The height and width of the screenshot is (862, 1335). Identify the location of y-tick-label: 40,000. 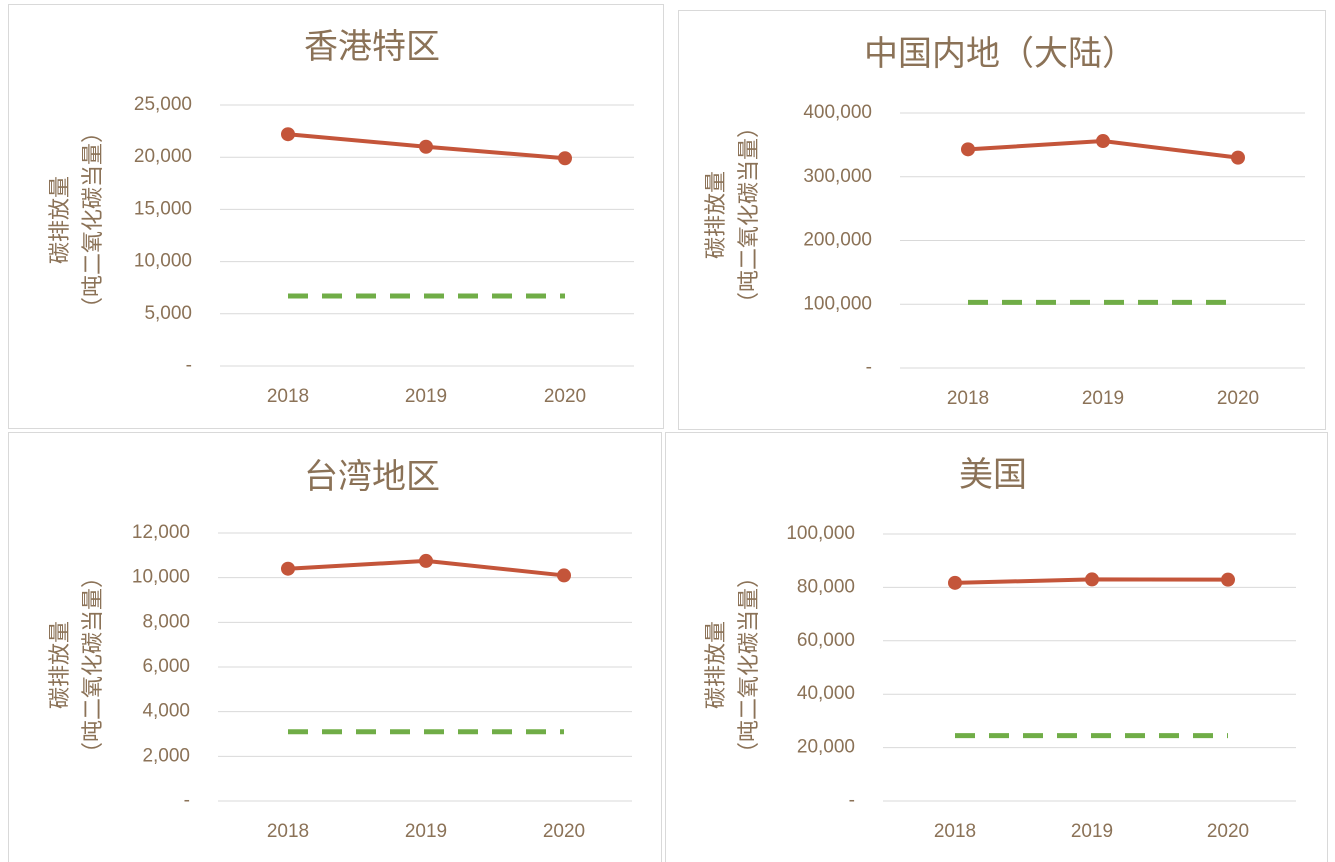
(826, 693).